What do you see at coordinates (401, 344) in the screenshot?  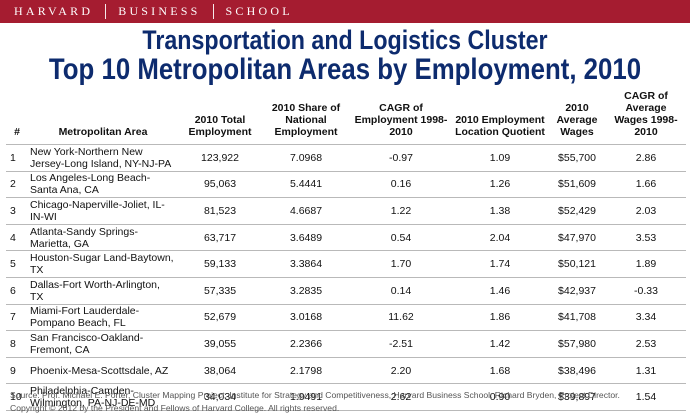 I see `cell-cagr-employment: -2.51` at bounding box center [401, 344].